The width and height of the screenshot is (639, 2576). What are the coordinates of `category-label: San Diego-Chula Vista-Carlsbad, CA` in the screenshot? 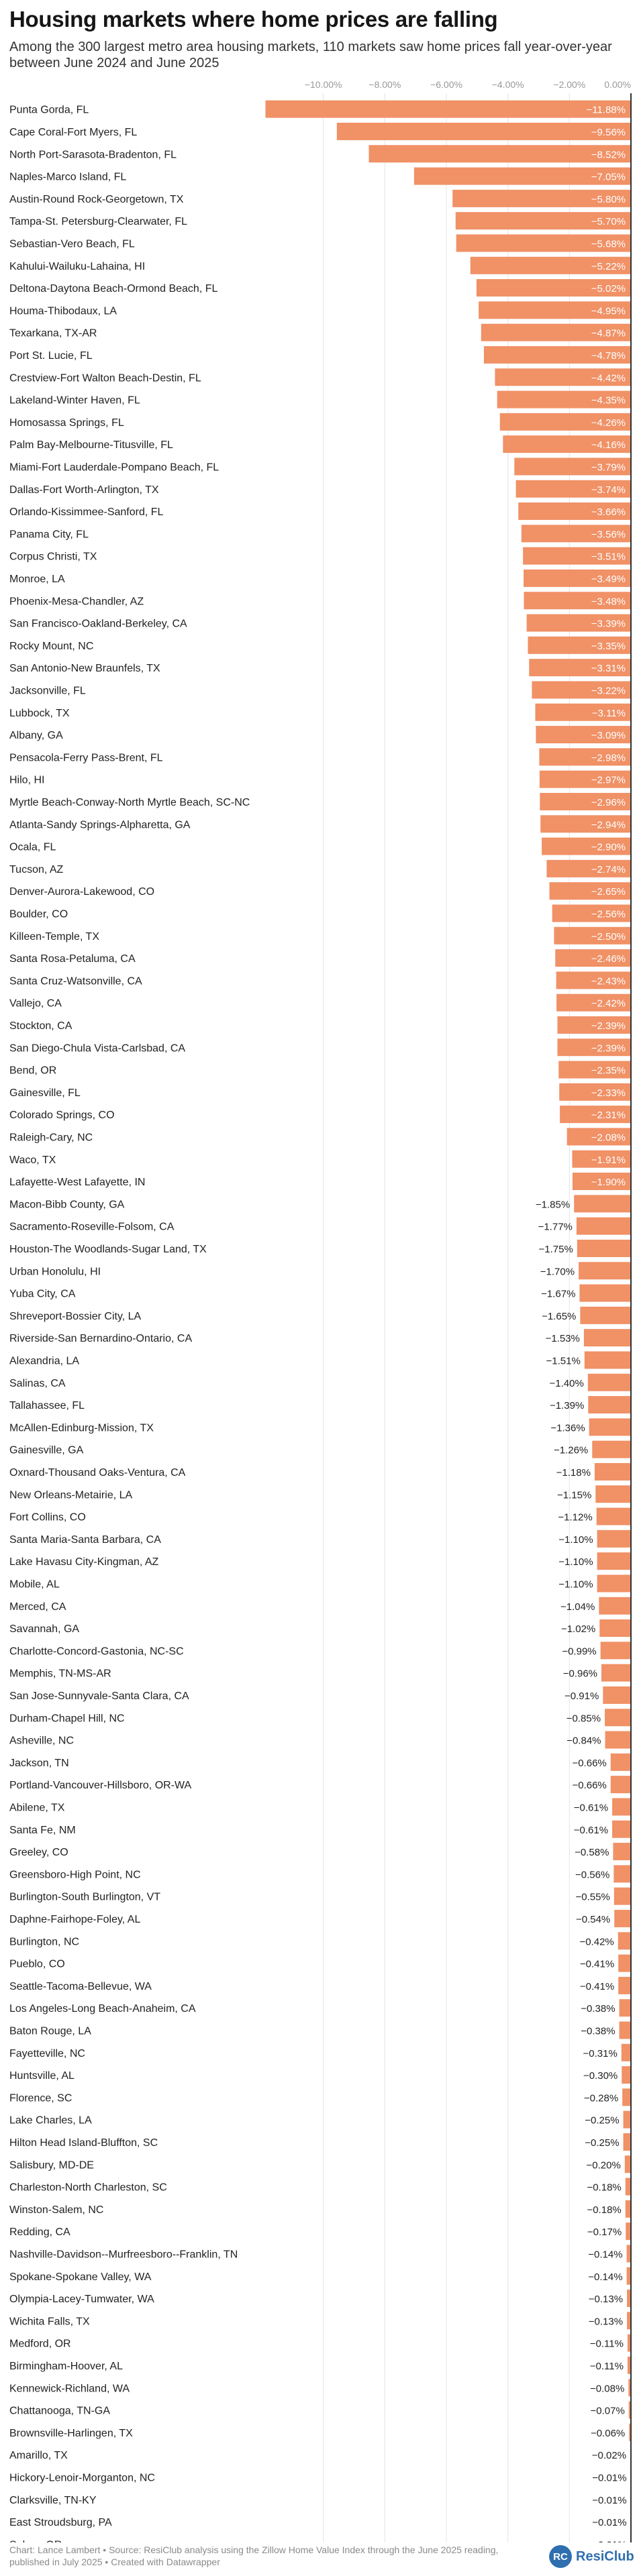 It's located at (97, 1048).